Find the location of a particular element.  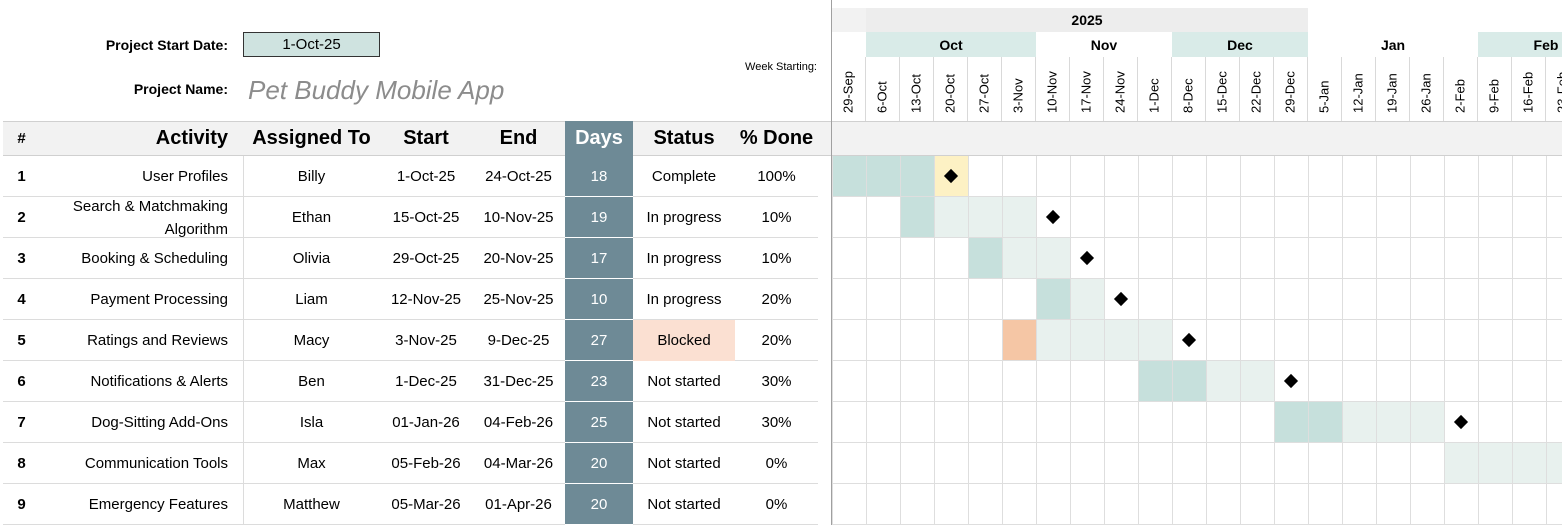

cell-status: Blocked is located at coordinates (684, 340).